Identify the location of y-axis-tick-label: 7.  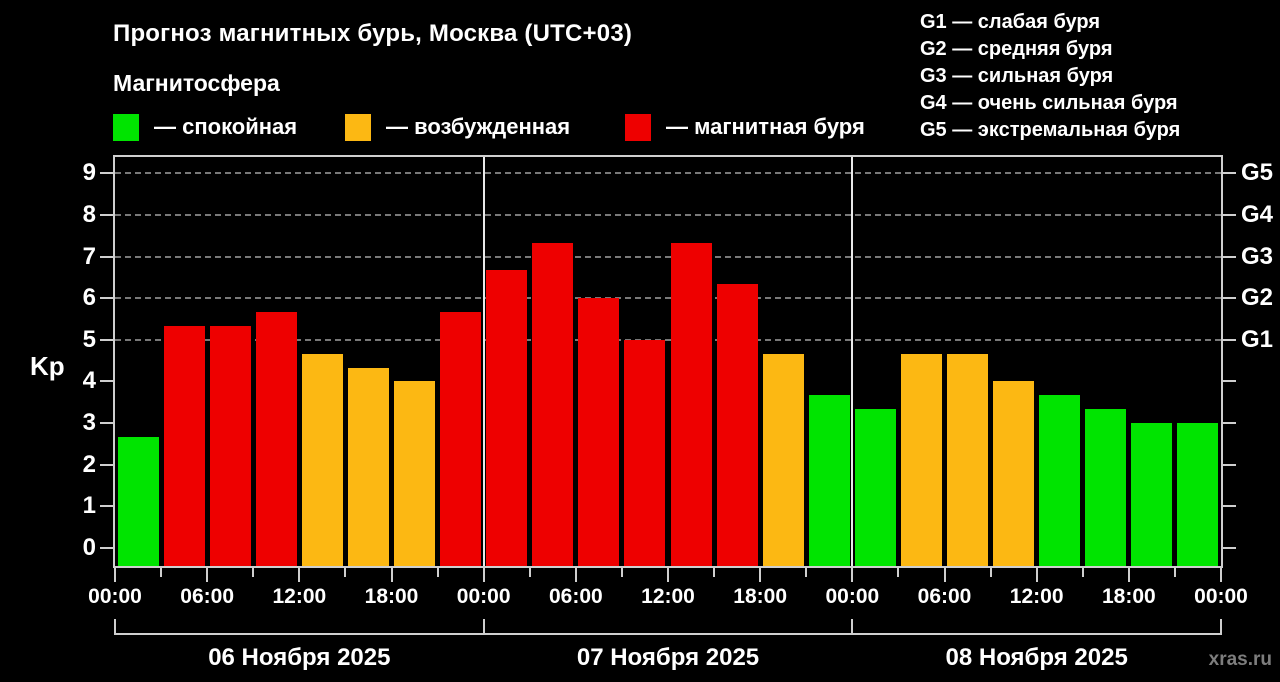
(89, 256).